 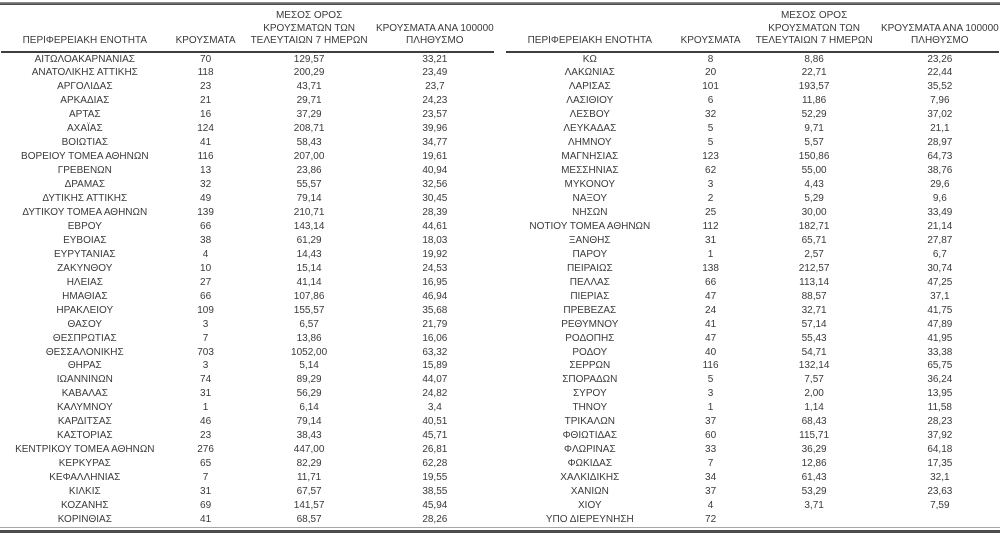 What do you see at coordinates (711, 422) in the screenshot?
I see `cases-cell: 37` at bounding box center [711, 422].